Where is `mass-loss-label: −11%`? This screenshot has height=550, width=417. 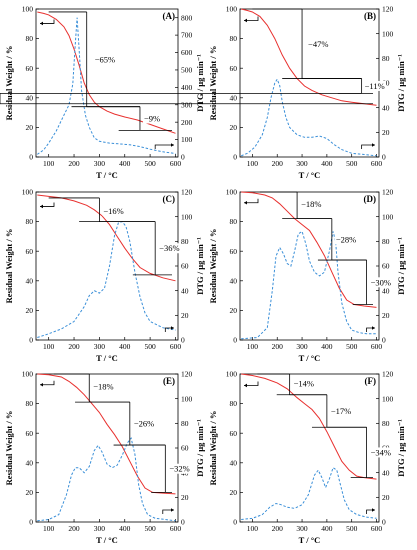 mass-loss-label: −11% is located at coordinates (375, 86).